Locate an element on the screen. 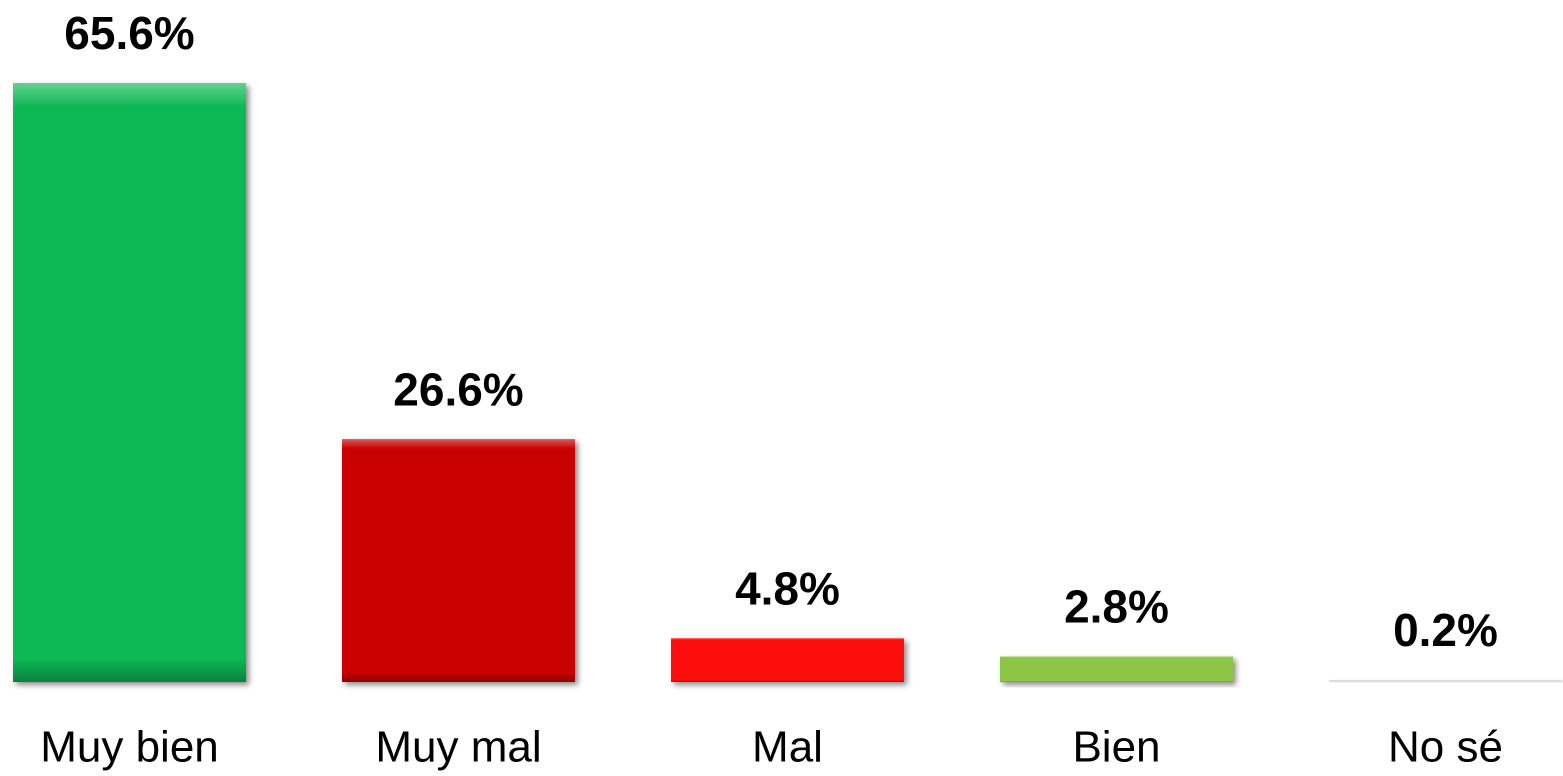 The image size is (1563, 776). x-tick-label: No sé is located at coordinates (1445, 747).